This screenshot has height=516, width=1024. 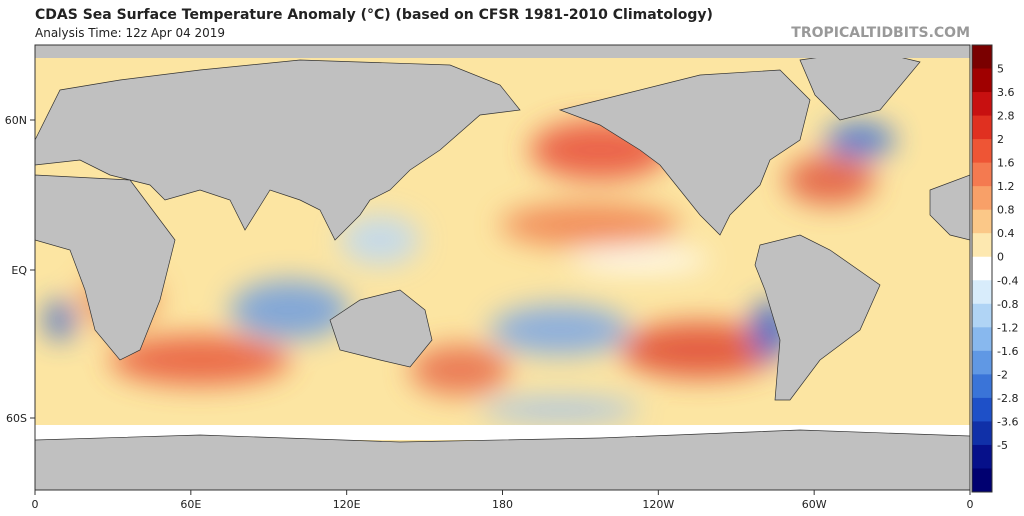 I want to click on colorbar-frame, so click(x=982, y=268).